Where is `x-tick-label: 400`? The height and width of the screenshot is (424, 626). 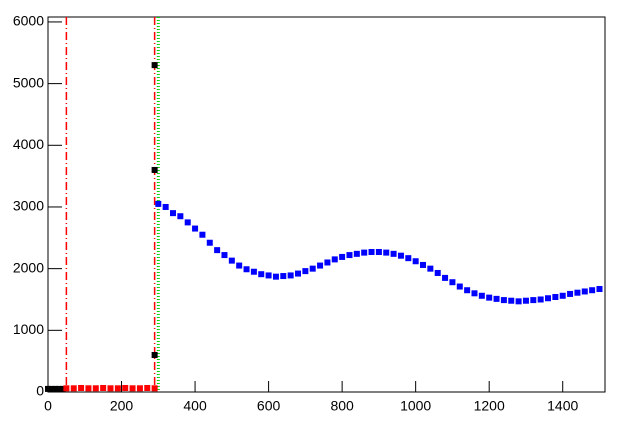
x-tick-label: 400 is located at coordinates (195, 406).